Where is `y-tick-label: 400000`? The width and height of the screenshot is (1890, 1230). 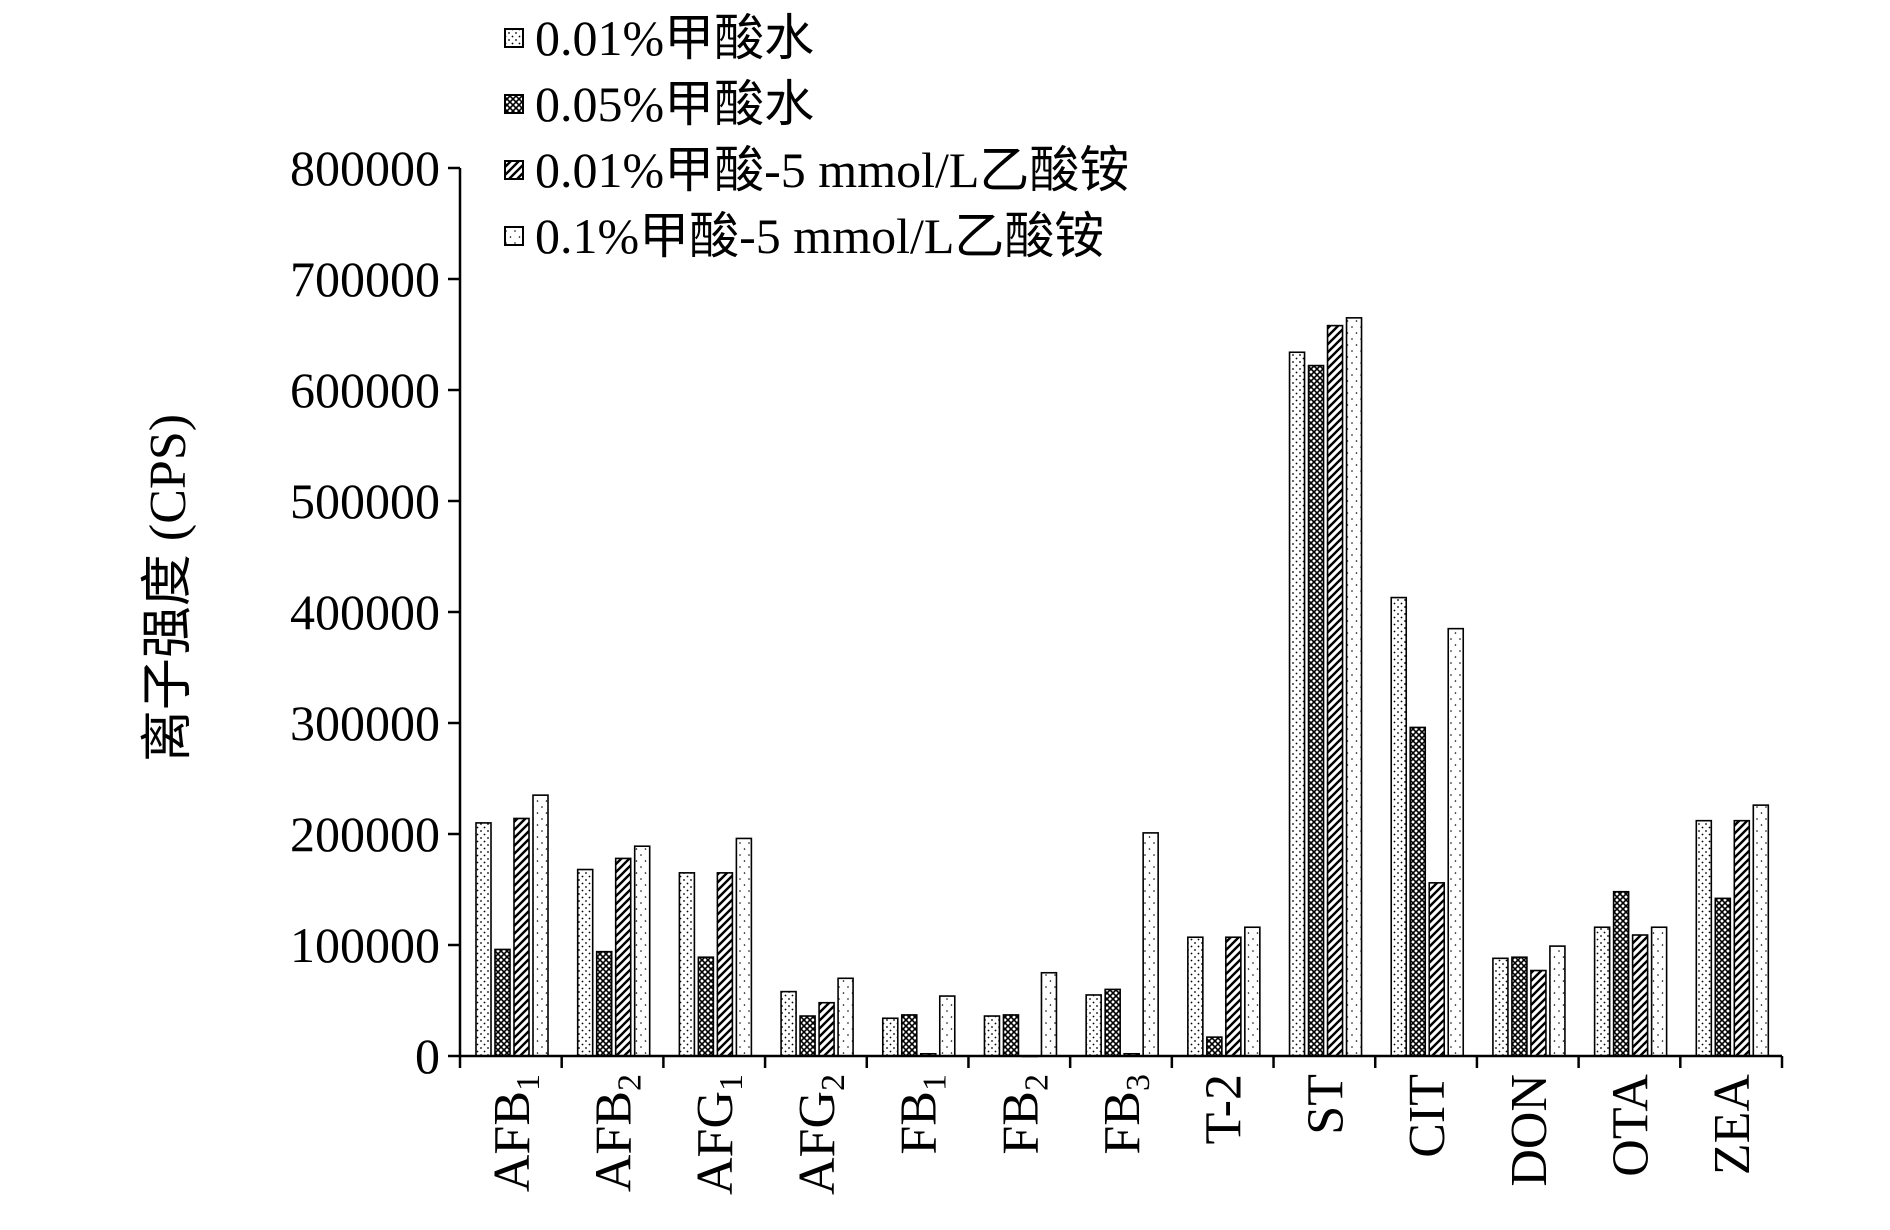
y-tick-label: 400000 is located at coordinates (365, 612).